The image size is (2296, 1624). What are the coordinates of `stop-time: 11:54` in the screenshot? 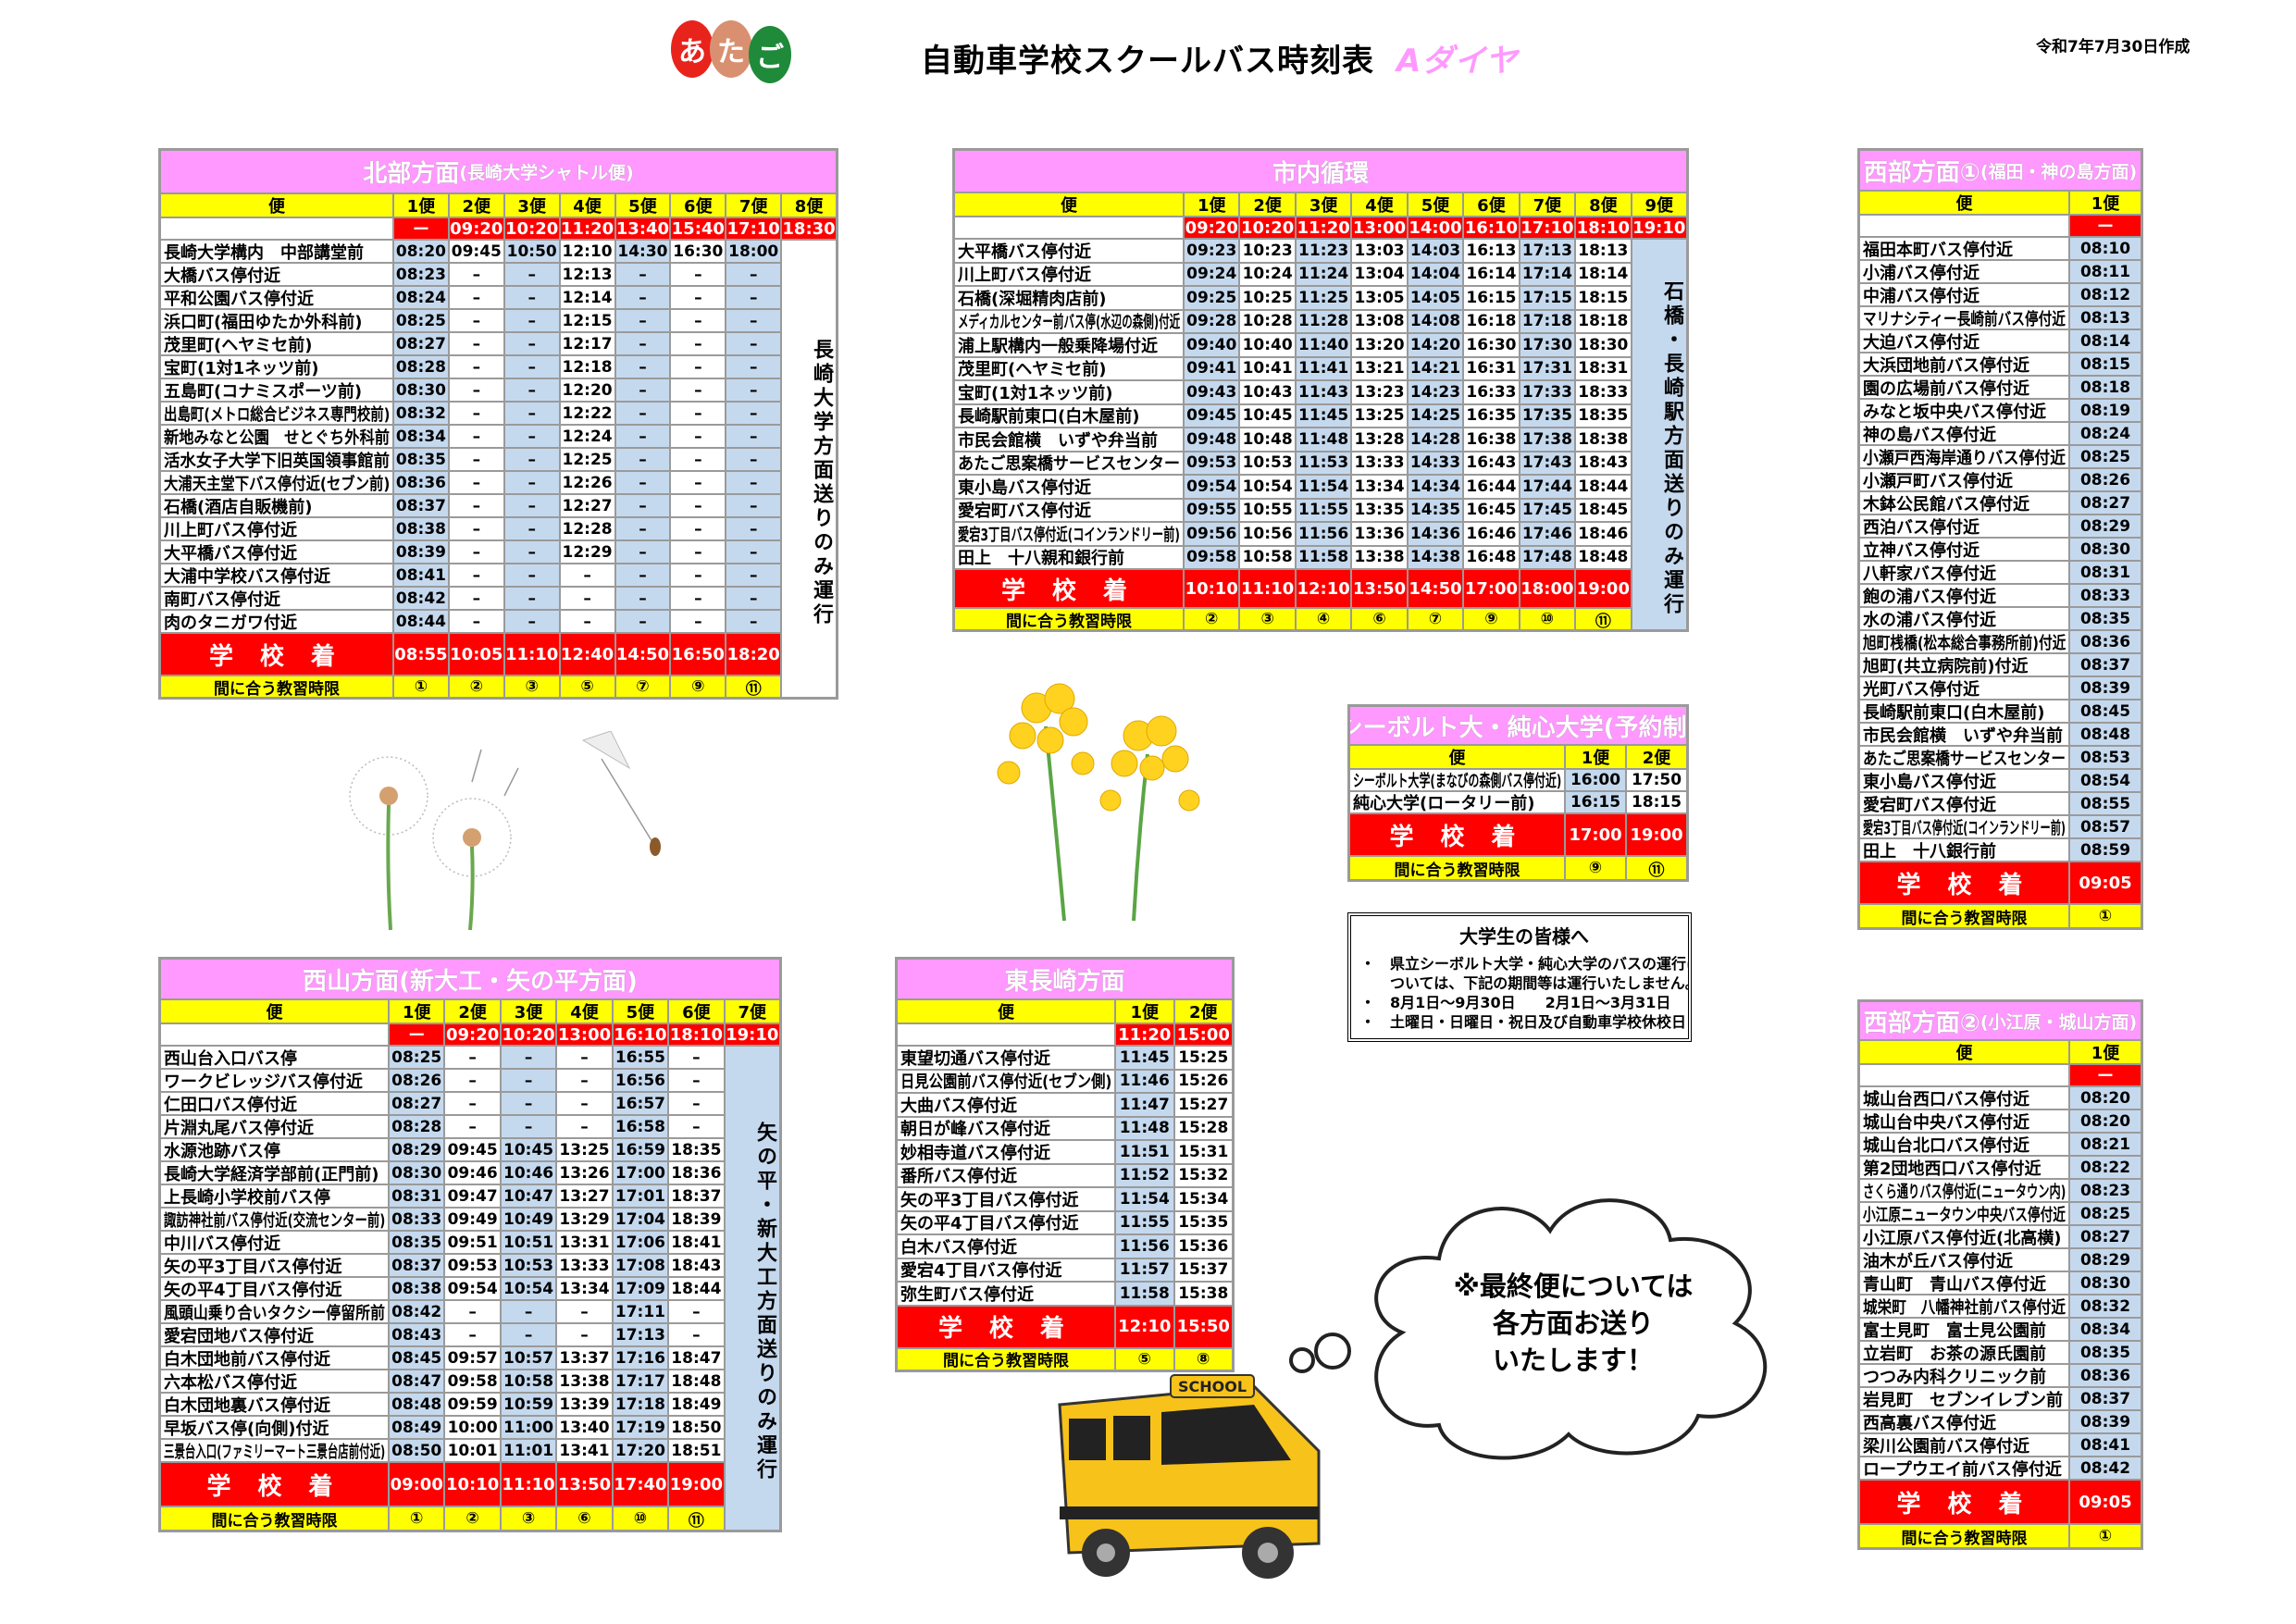 It's located at (1324, 487).